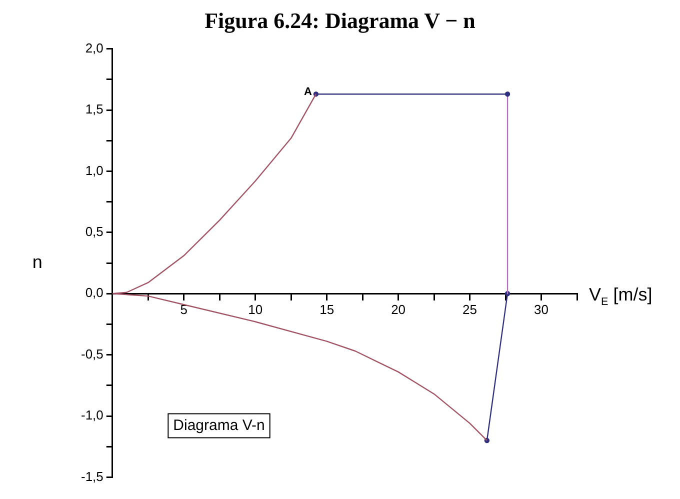 The width and height of the screenshot is (680, 499). I want to click on y-tick-label: -1,5, so click(92, 476).